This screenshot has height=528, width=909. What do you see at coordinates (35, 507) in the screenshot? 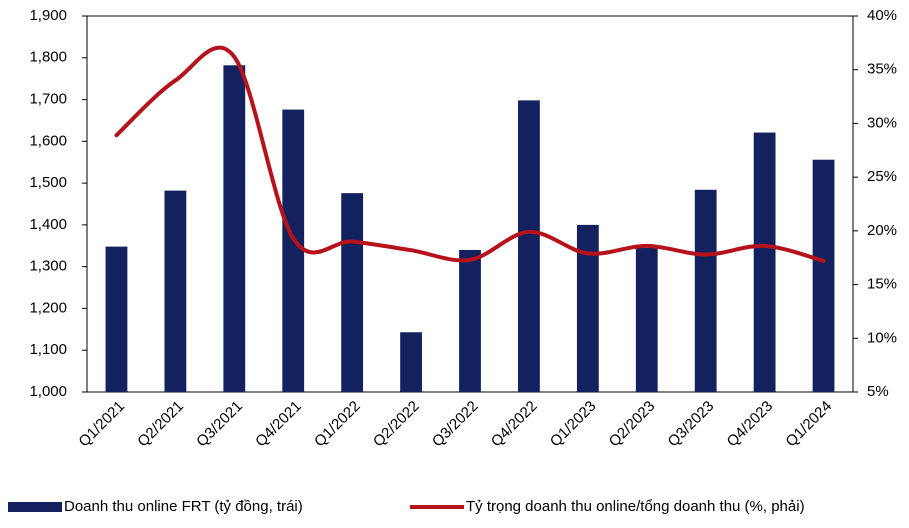
I see `legend-swatch` at bounding box center [35, 507].